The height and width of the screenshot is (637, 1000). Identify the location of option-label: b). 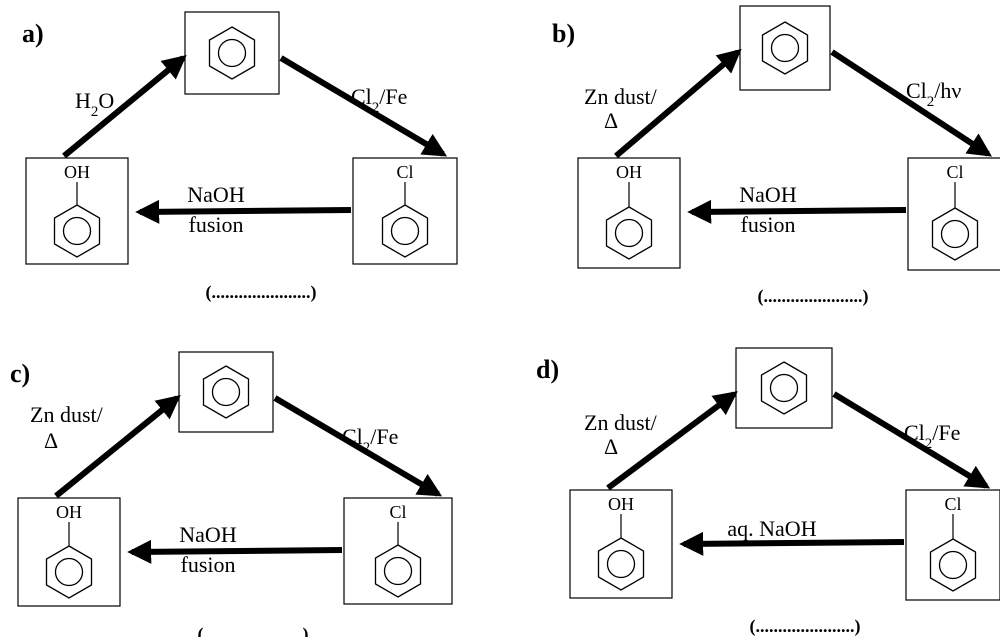
(563, 33).